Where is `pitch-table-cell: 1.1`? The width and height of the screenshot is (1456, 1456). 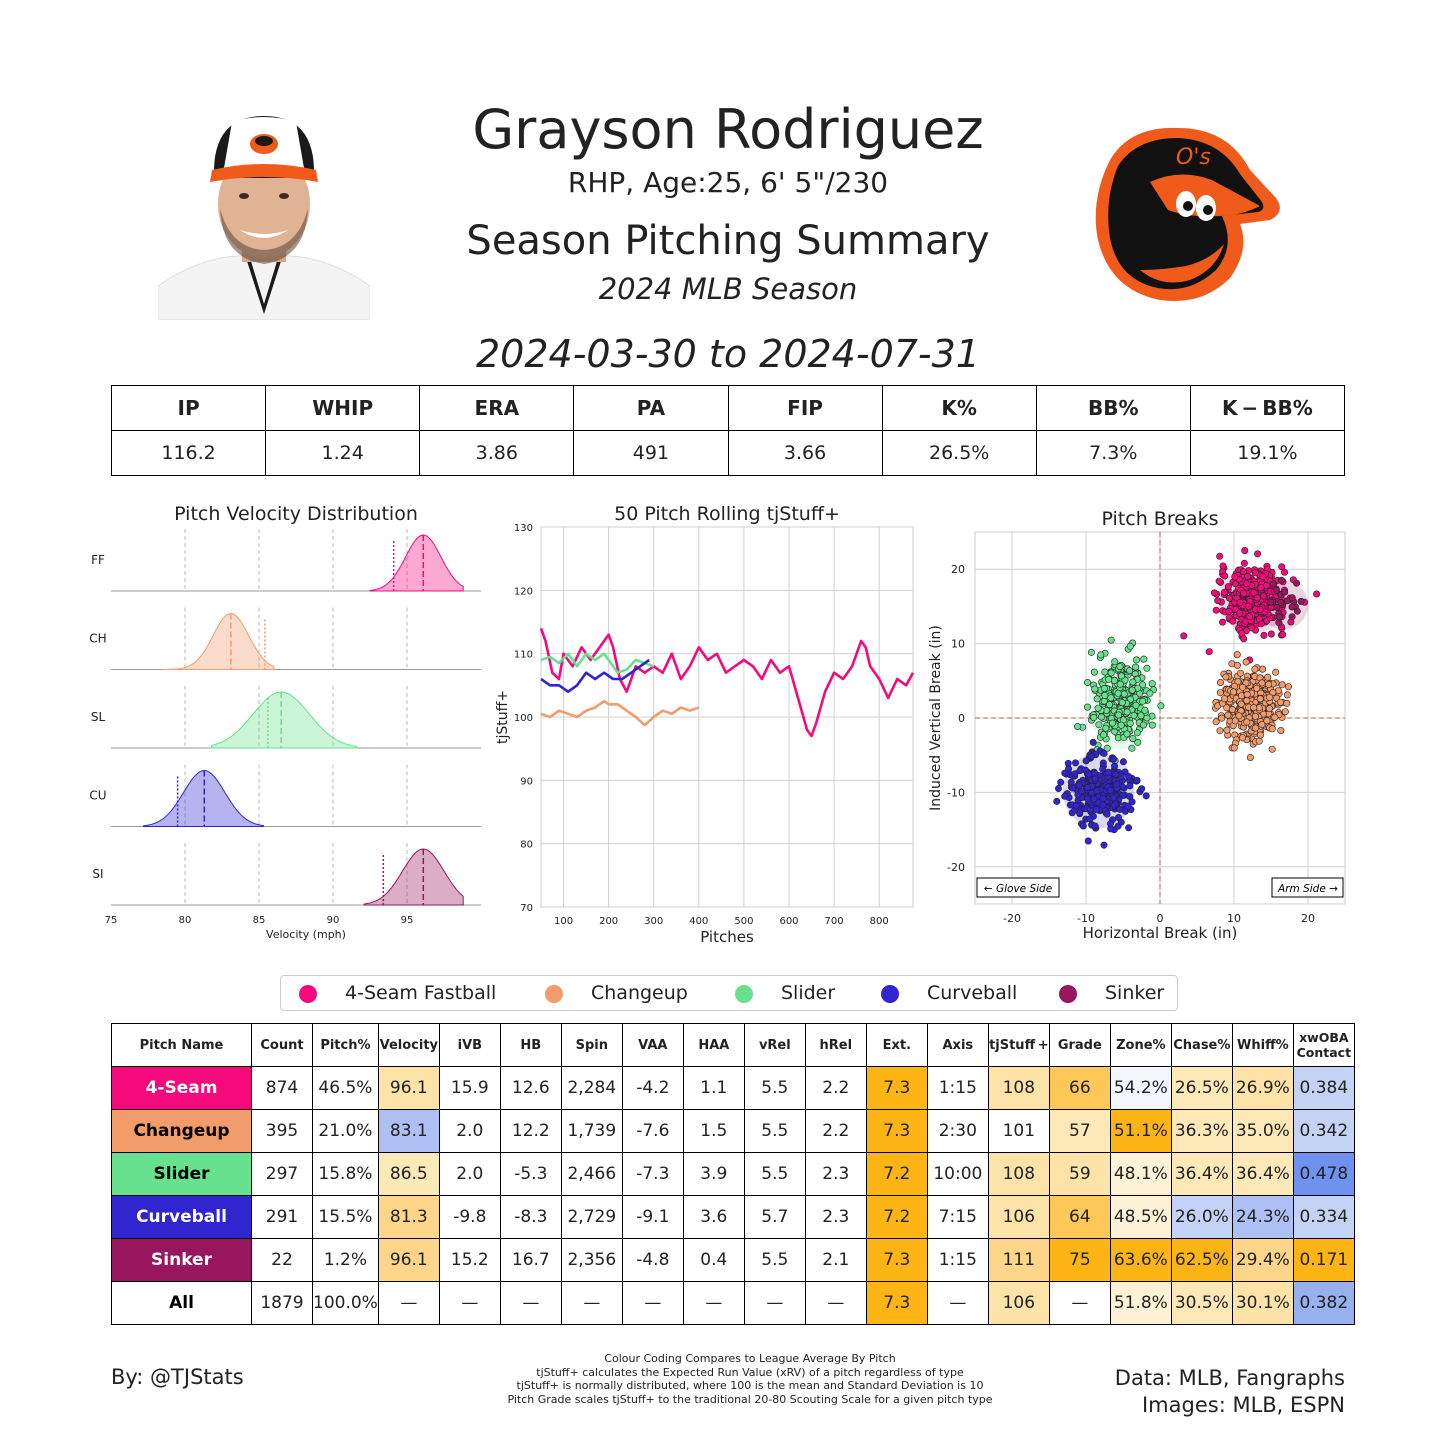
pitch-table-cell: 1.1 is located at coordinates (713, 1088).